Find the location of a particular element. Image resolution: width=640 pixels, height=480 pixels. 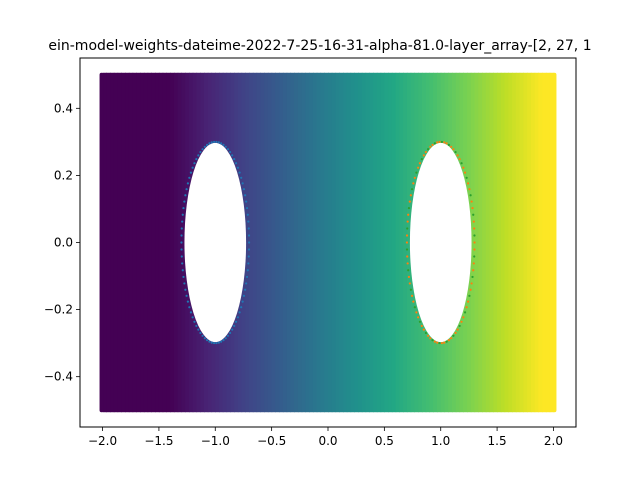

x-tick-label: 1.0 is located at coordinates (440, 441).